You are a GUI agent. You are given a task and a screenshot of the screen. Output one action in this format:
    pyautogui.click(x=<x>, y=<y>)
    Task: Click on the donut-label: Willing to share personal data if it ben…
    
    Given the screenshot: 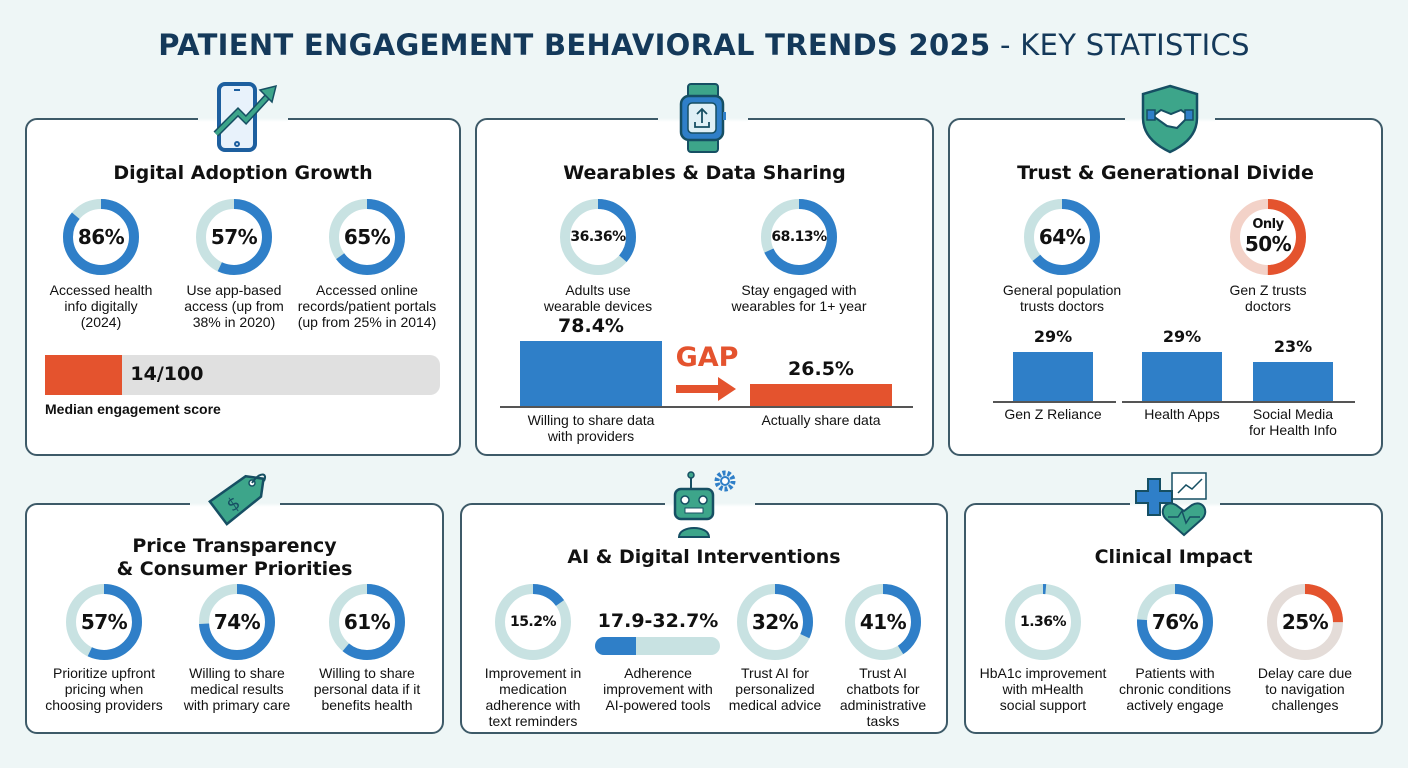 What is the action you would take?
    pyautogui.click(x=367, y=689)
    